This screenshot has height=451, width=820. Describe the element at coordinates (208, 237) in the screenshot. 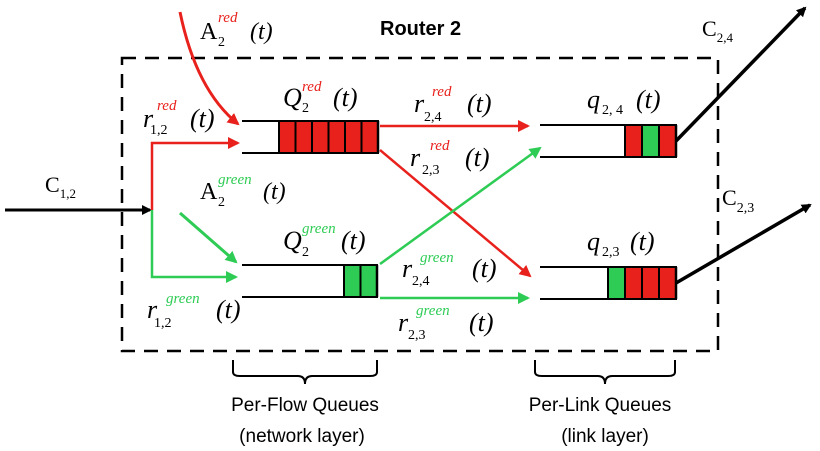

I see `green-arrival-arrow` at that location.